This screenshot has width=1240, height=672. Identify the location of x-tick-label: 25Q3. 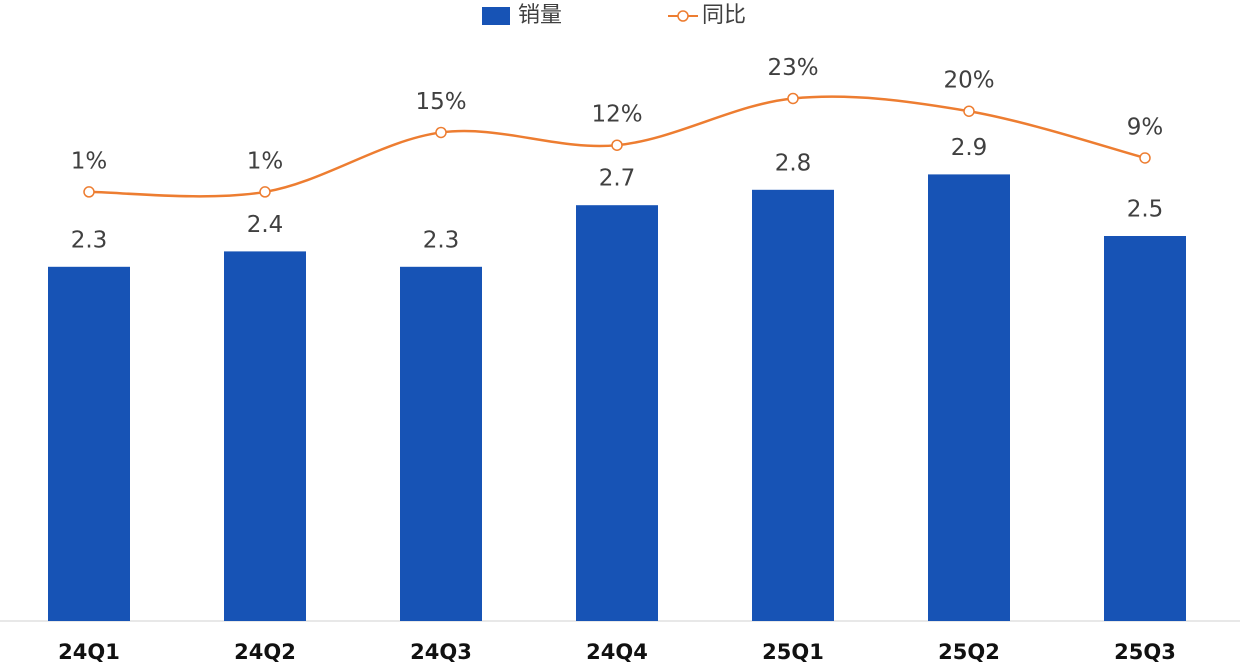
(1145, 652).